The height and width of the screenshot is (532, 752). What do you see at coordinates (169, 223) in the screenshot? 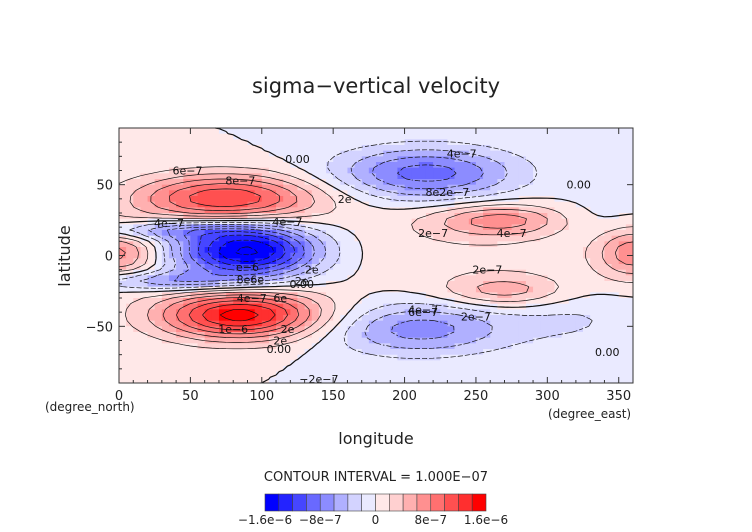
I see `contour-label: 4e−7` at bounding box center [169, 223].